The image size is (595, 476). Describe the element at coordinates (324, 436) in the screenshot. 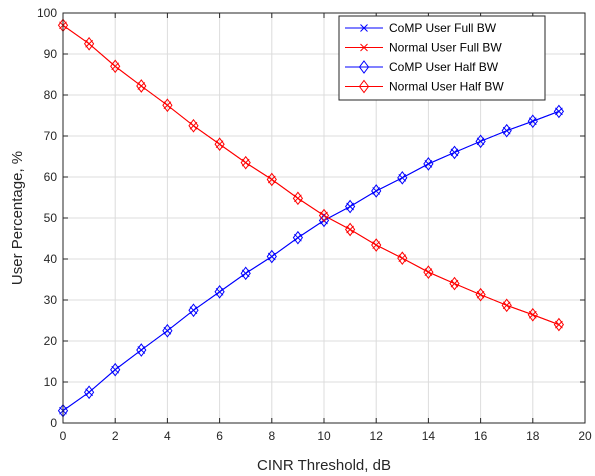

I see `x-tick-label: 10` at that location.